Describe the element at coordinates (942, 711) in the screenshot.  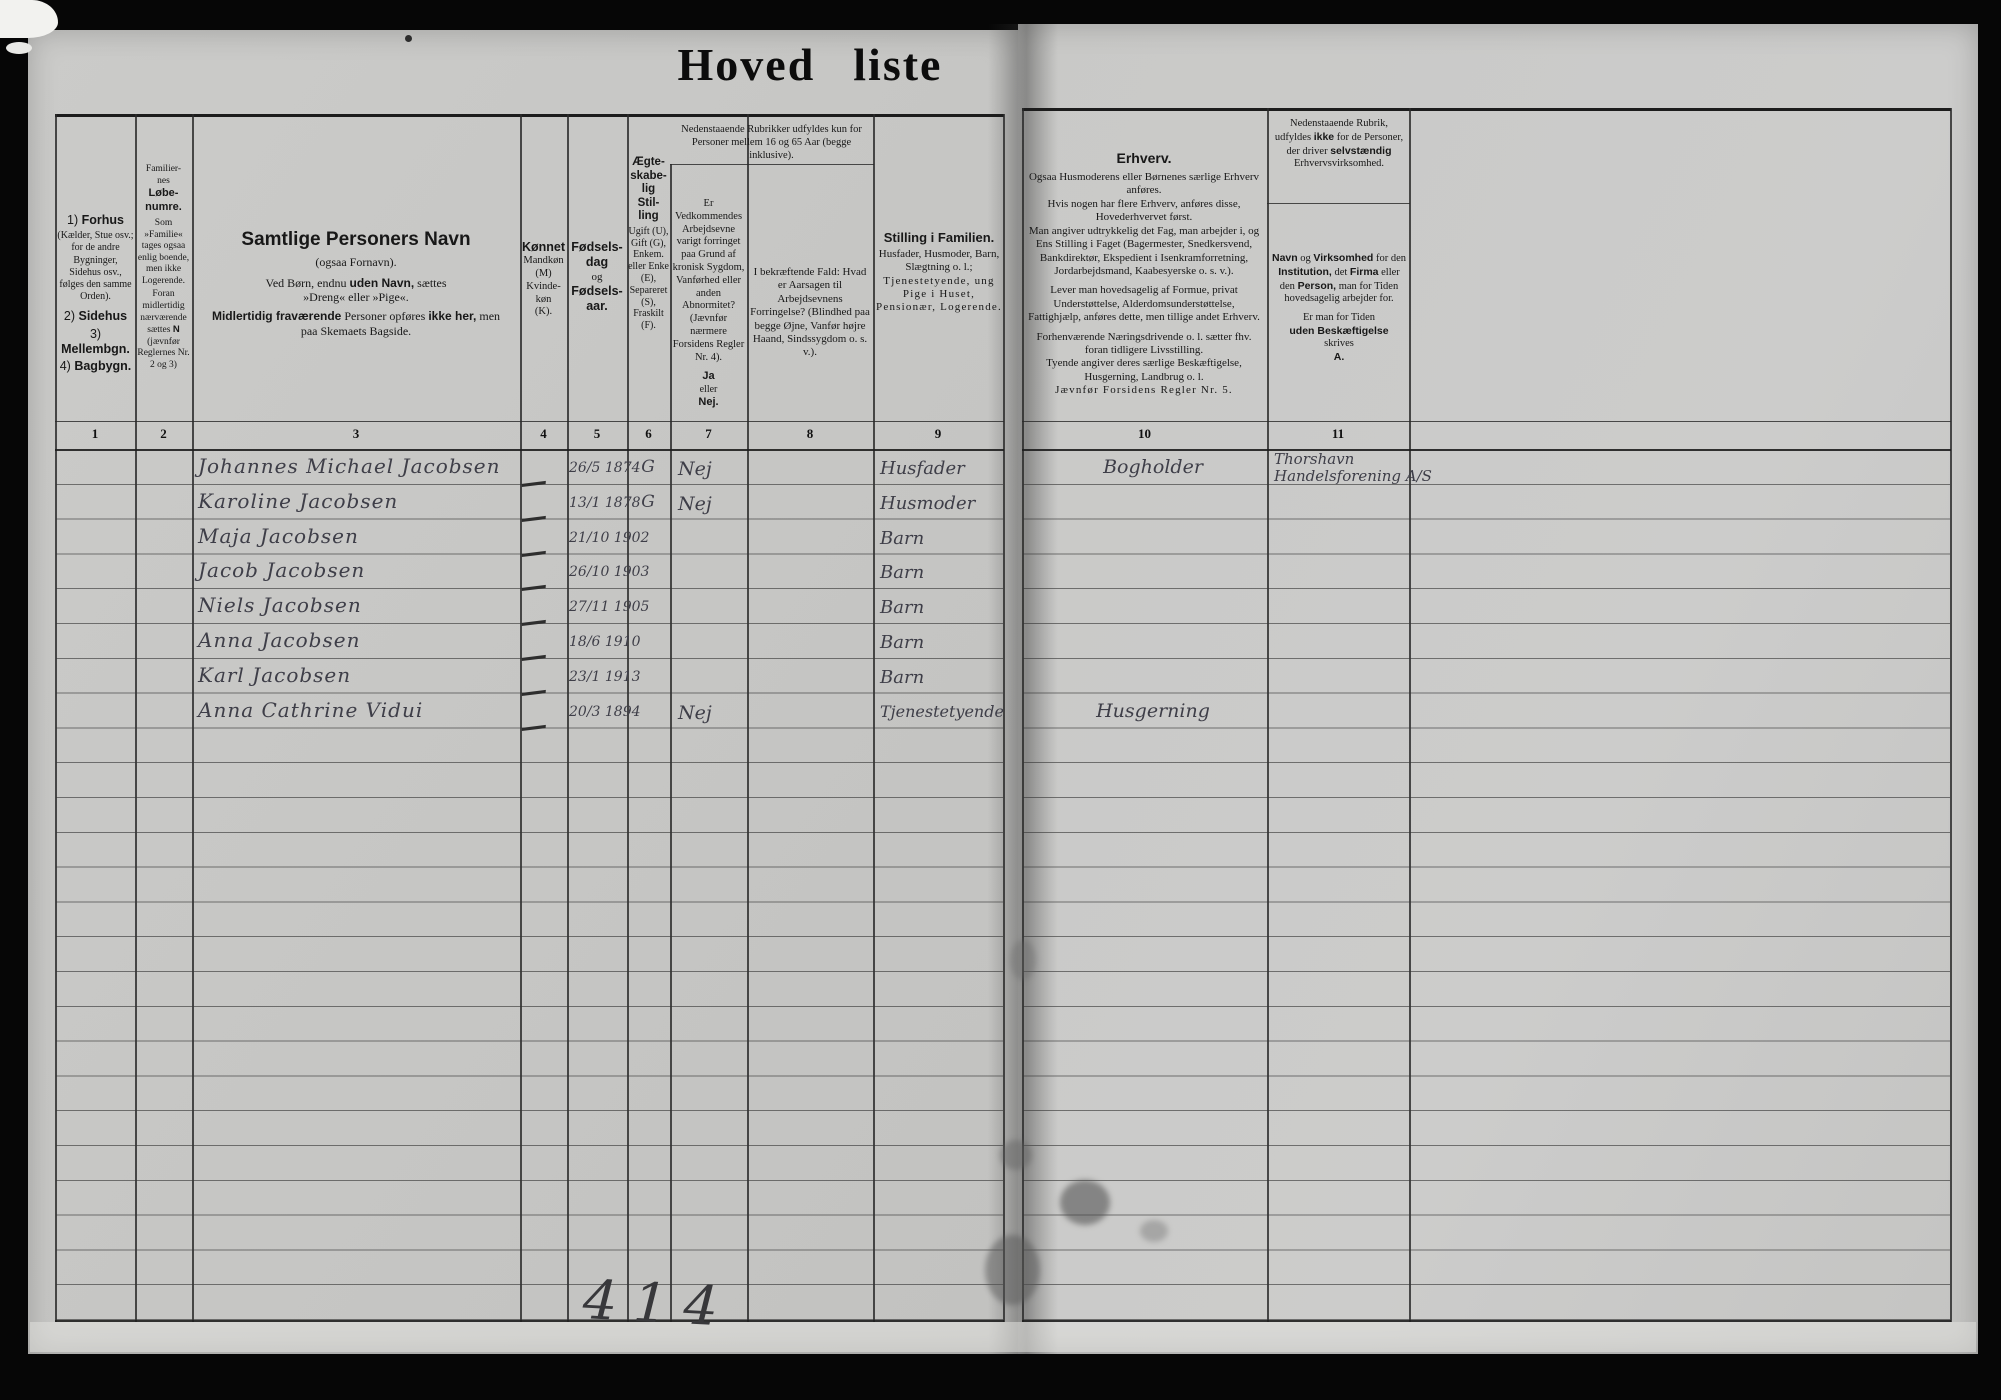
I see `cell-family-position: Tjenestetyende` at that location.